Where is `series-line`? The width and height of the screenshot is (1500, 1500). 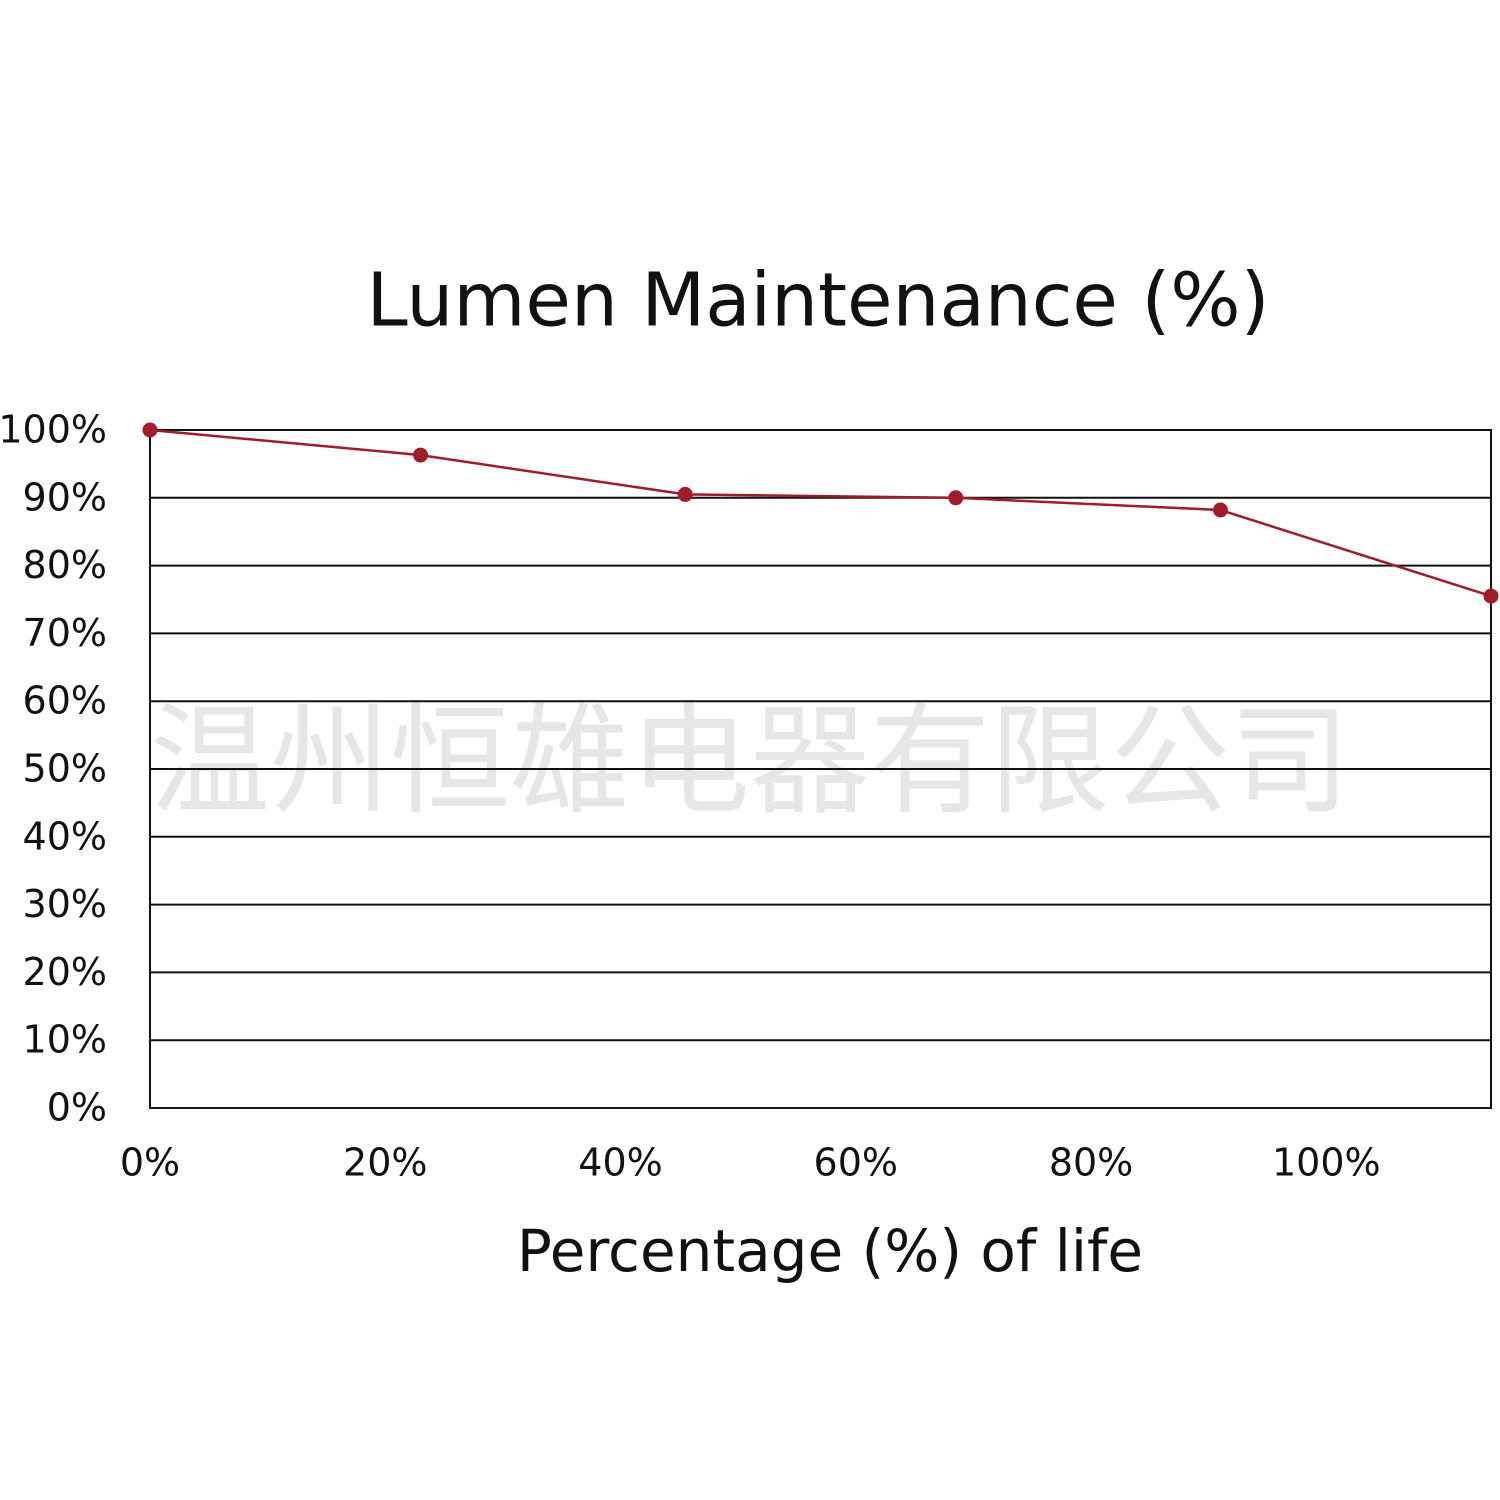 series-line is located at coordinates (820, 513).